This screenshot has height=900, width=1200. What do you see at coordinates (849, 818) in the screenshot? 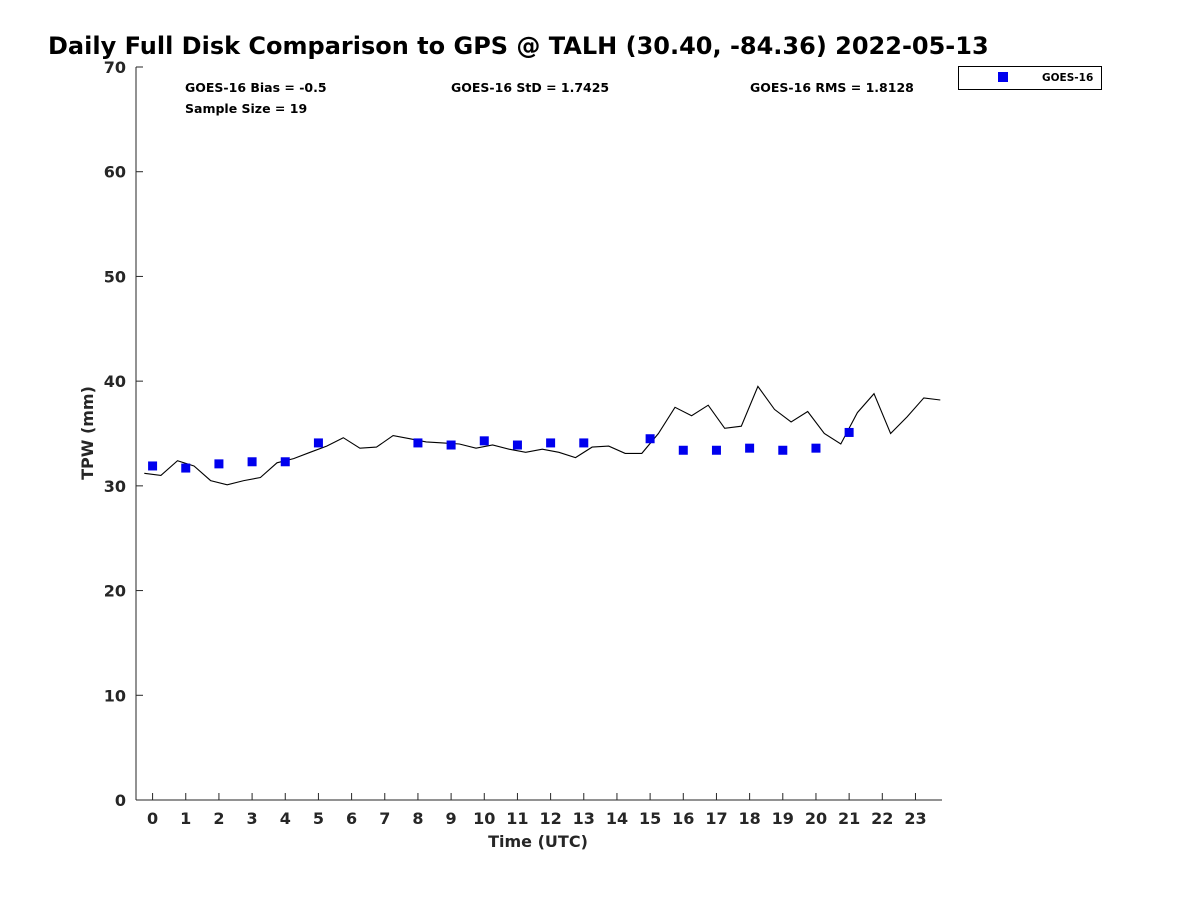
I see `x-tick-label: 21` at bounding box center [849, 818].